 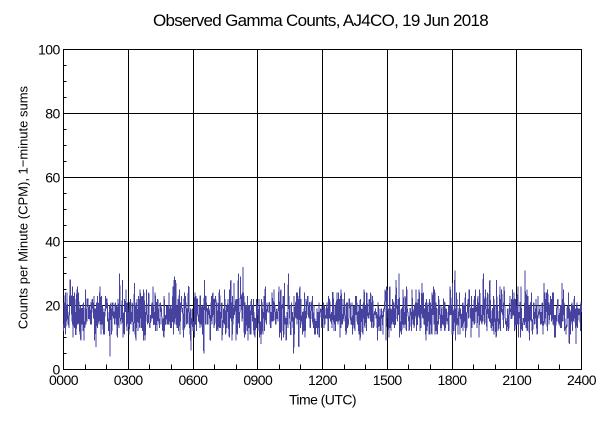 What do you see at coordinates (582, 380) in the screenshot?
I see `svg-text: 2400` at bounding box center [582, 380].